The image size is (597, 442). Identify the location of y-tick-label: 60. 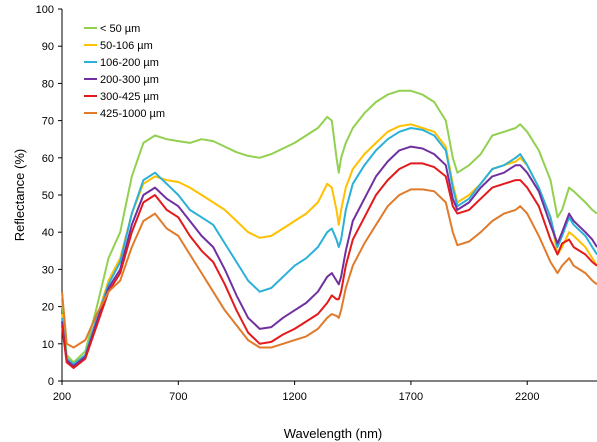
(48, 159).